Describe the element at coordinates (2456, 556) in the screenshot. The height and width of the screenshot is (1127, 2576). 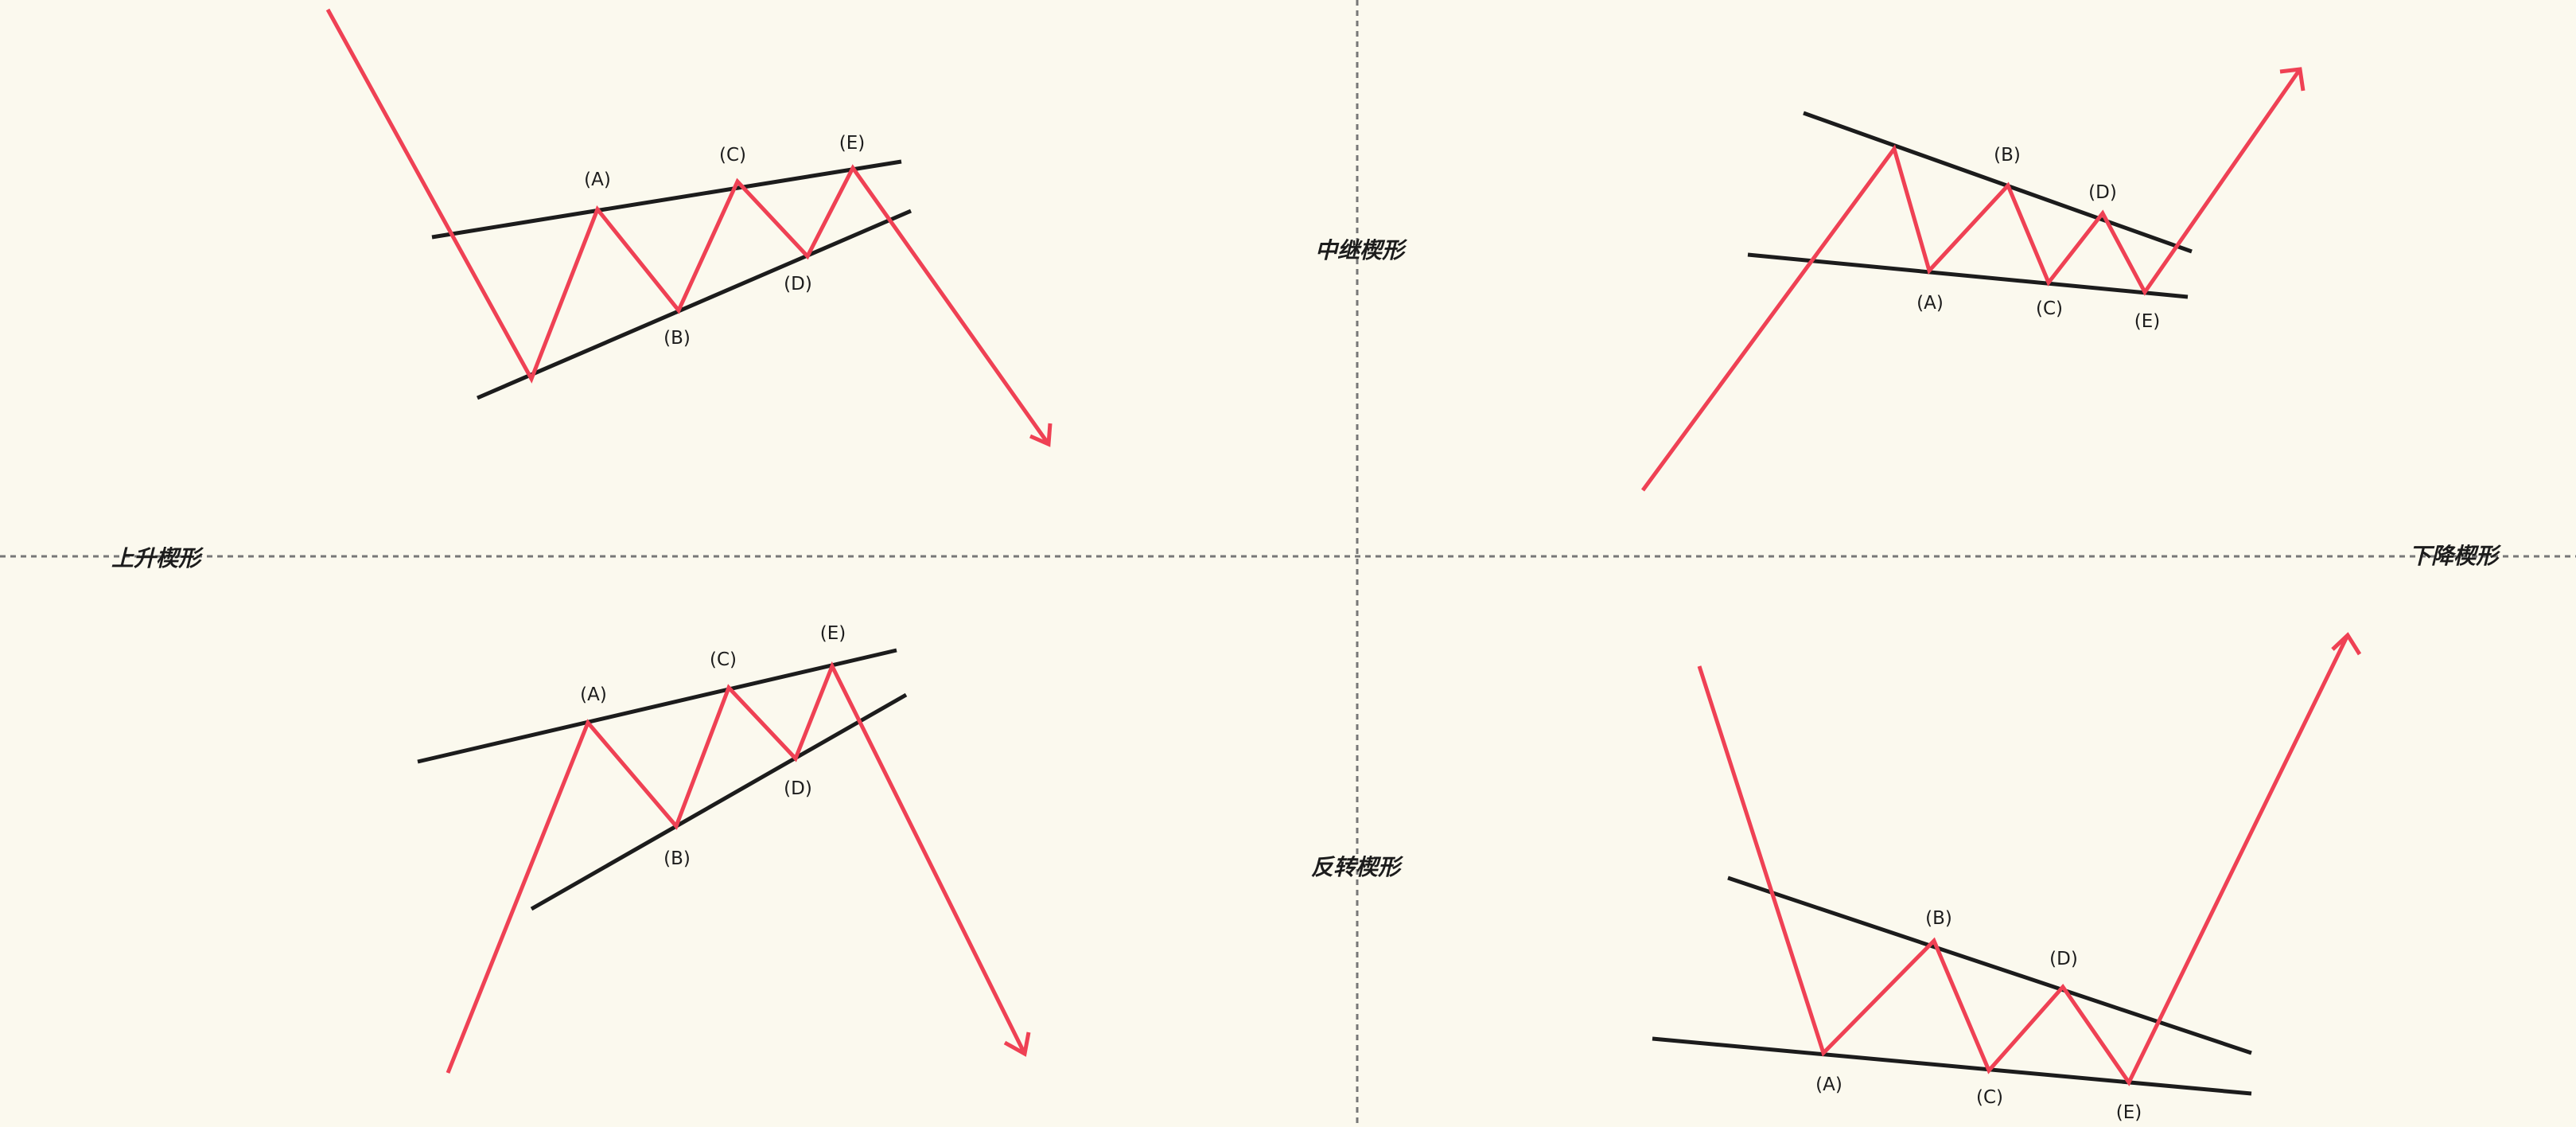
I see `falling-wedge-title: 下降楔形` at that location.